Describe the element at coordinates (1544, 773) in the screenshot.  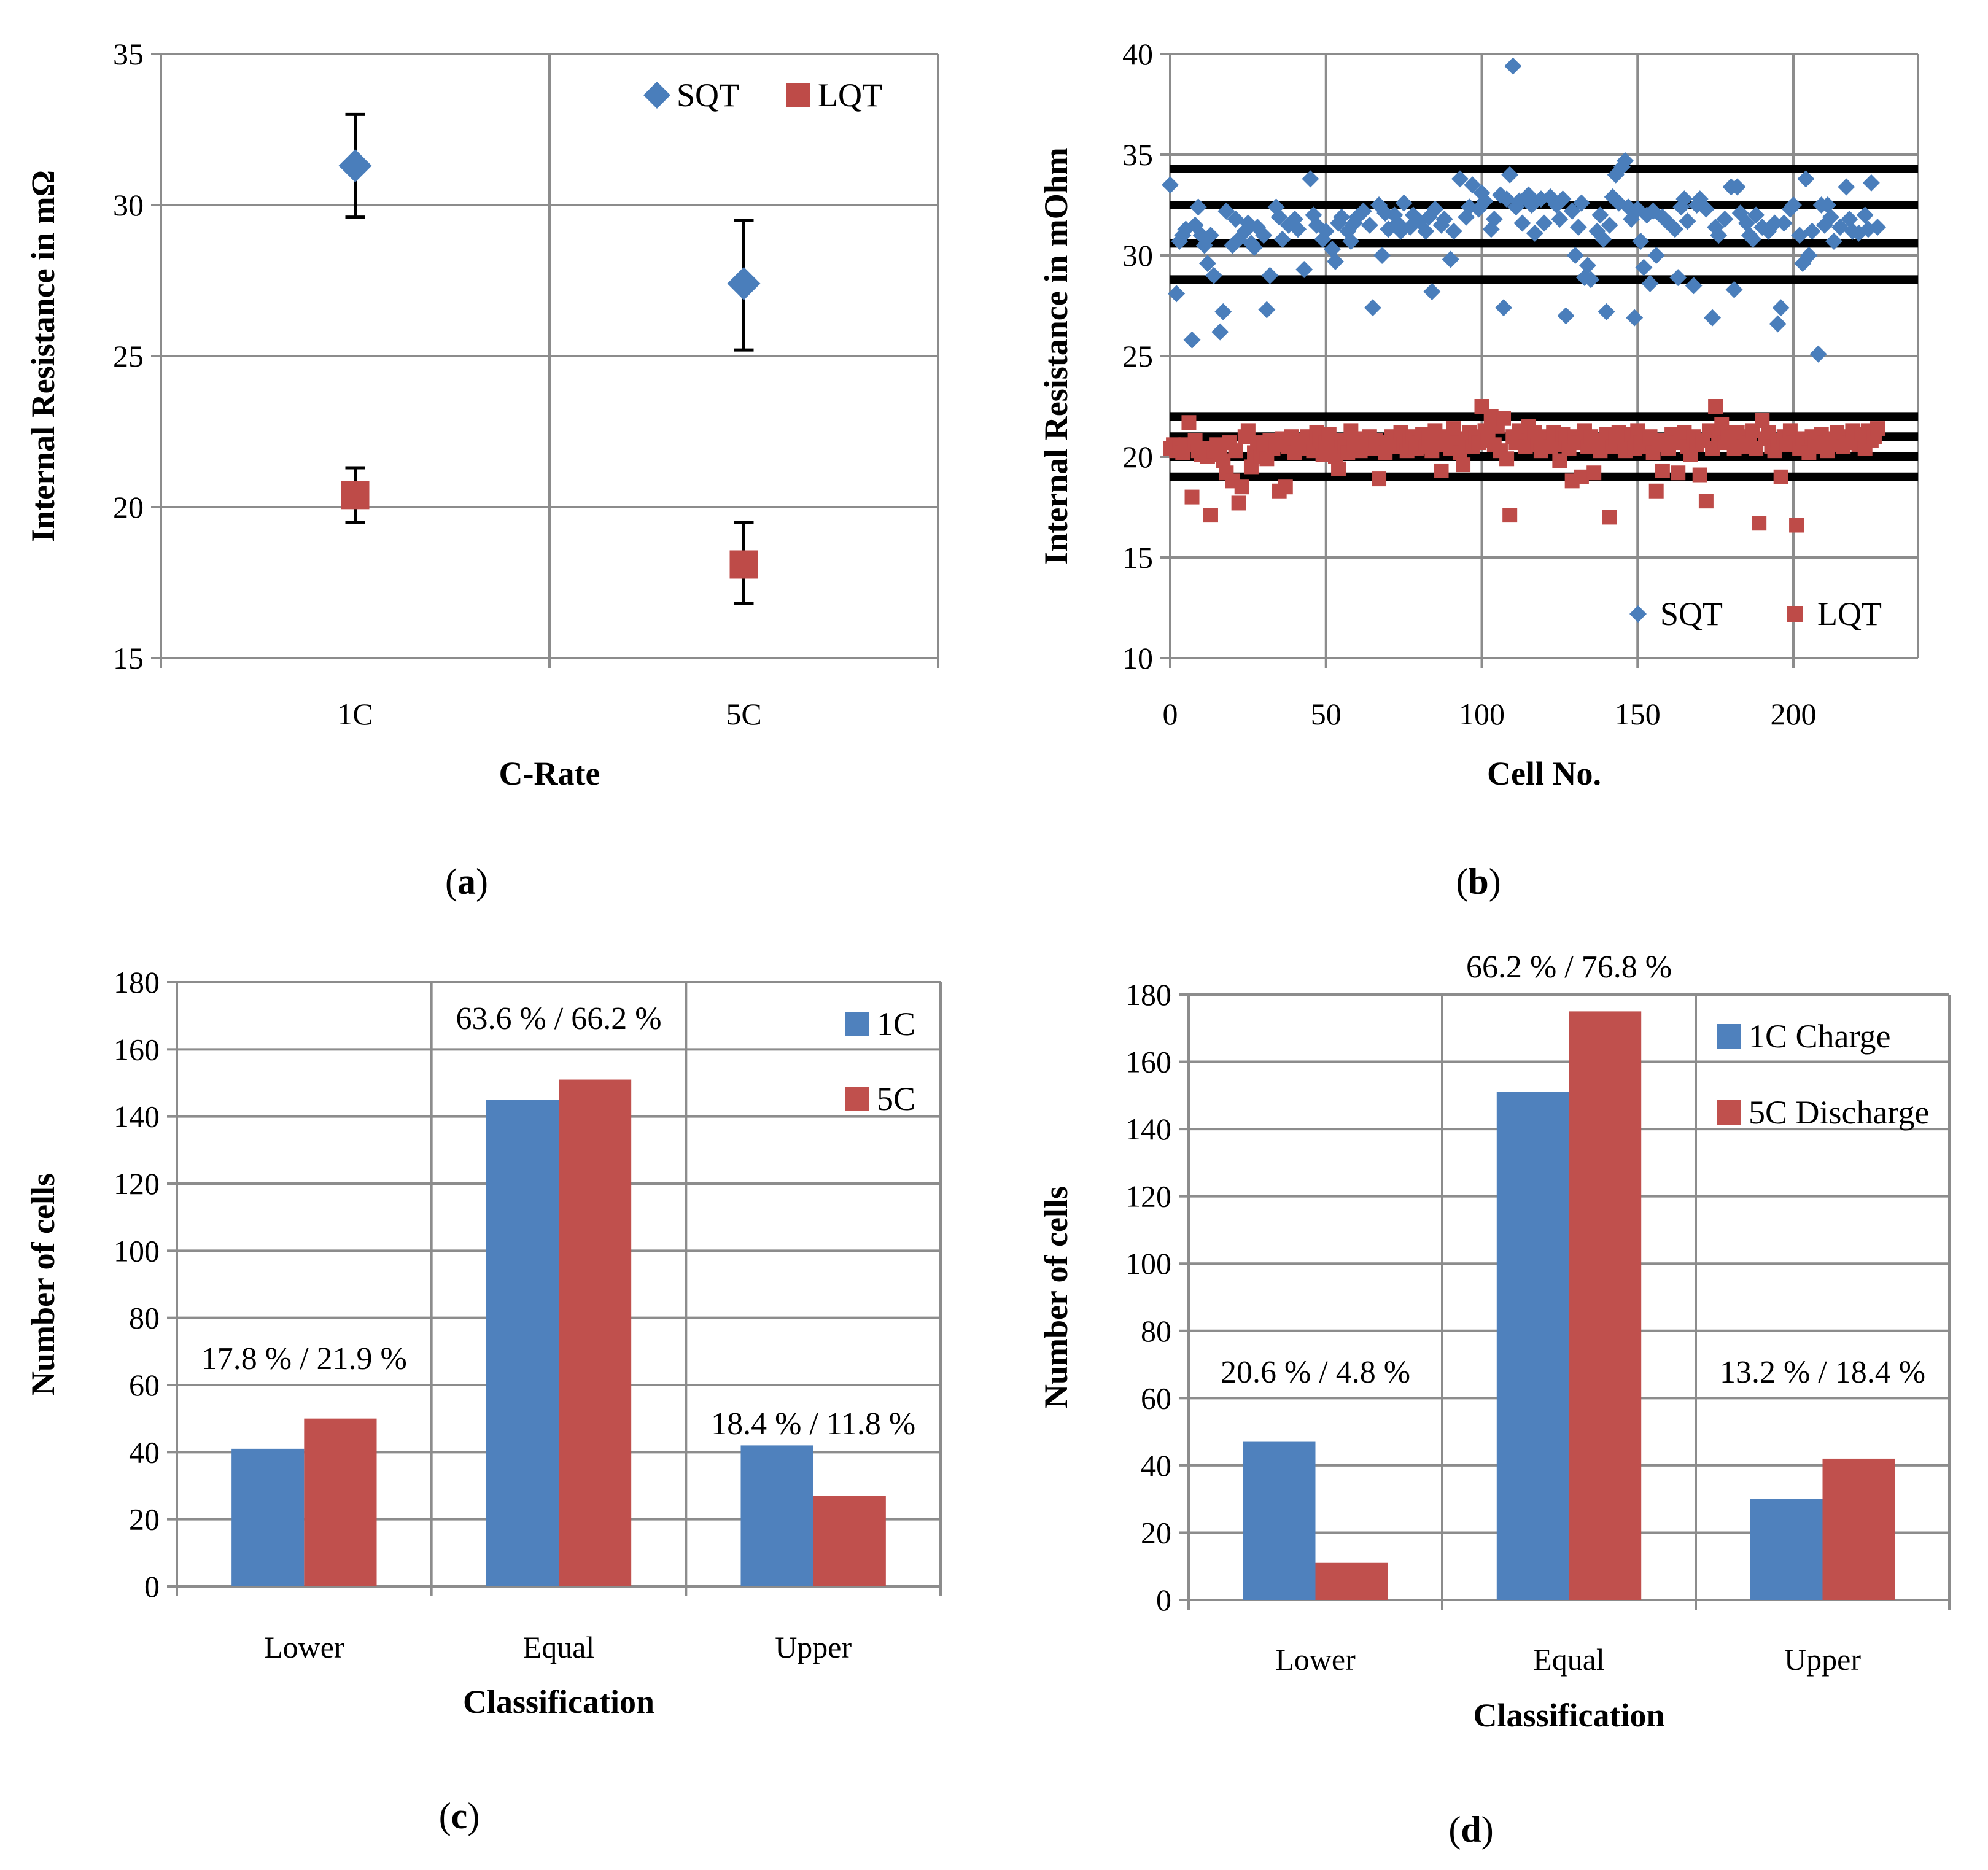
I see `x-axis-title: Cell No.` at that location.